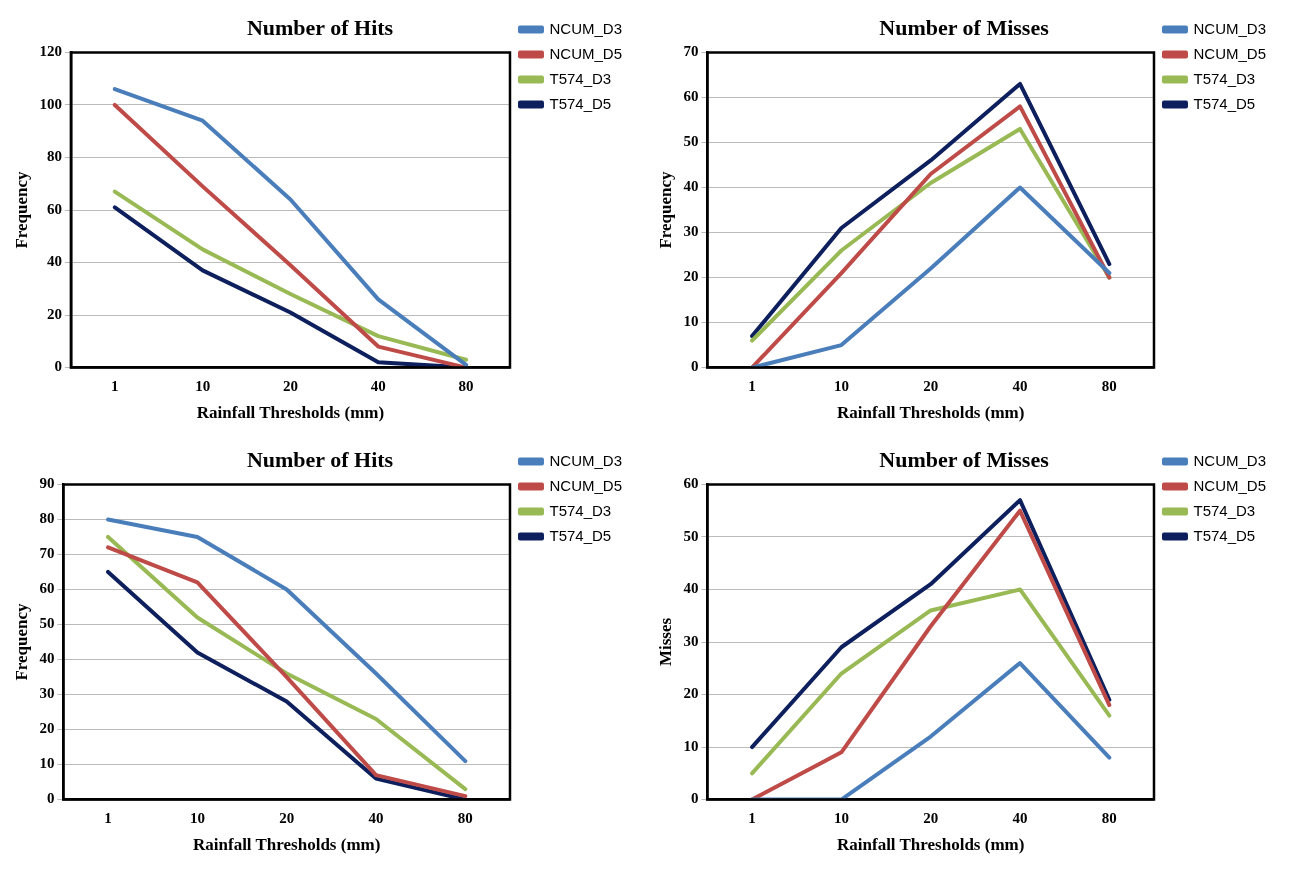 This screenshot has height=870, width=1290. I want to click on y-tick-label: 120, so click(50, 51).